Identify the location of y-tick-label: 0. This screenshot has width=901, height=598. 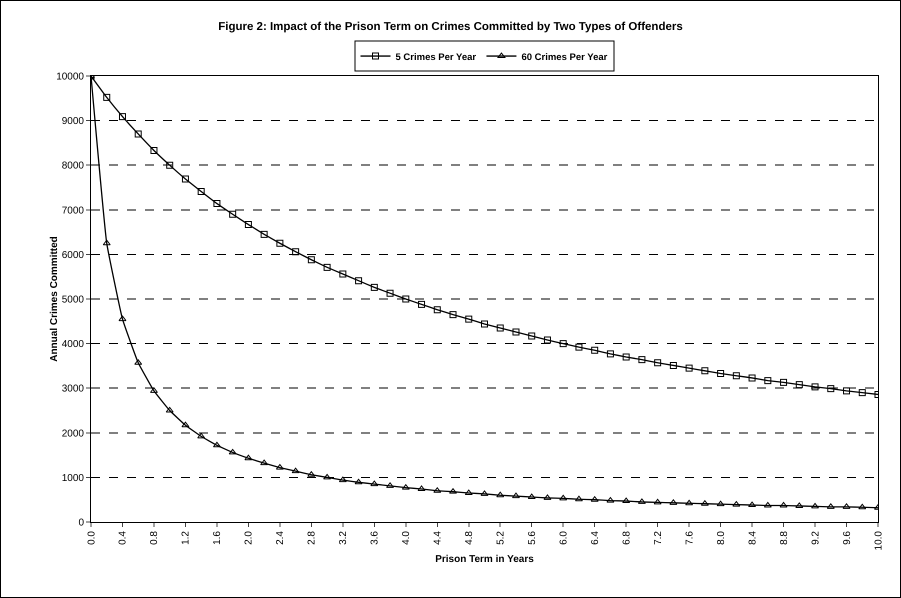
(81, 523).